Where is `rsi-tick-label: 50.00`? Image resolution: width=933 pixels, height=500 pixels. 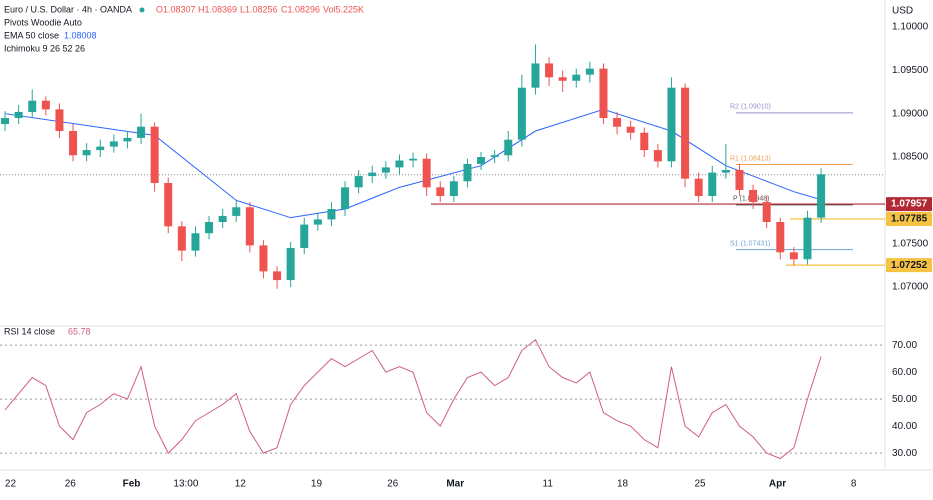 rsi-tick-label: 50.00 is located at coordinates (904, 399).